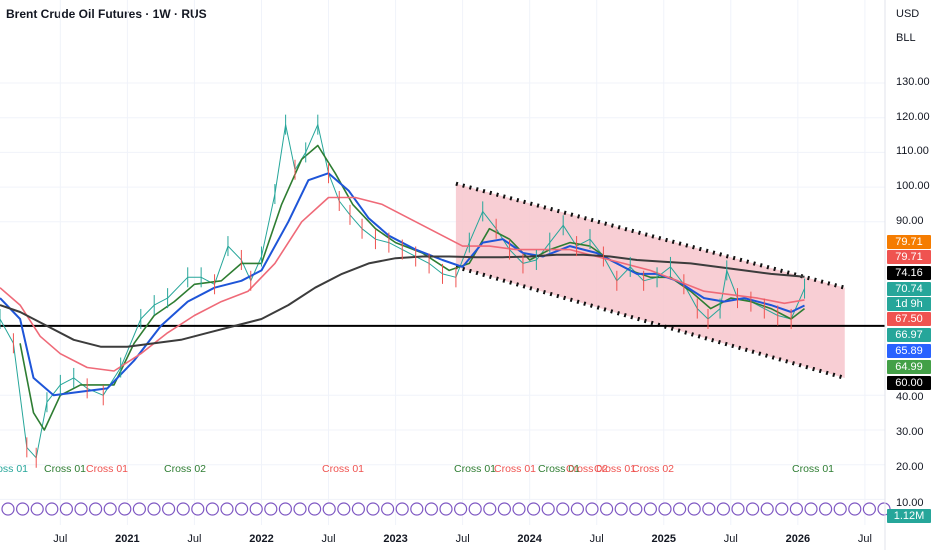 This screenshot has width=932, height=550. I want to click on y-tick-label: 30.00, so click(910, 432).